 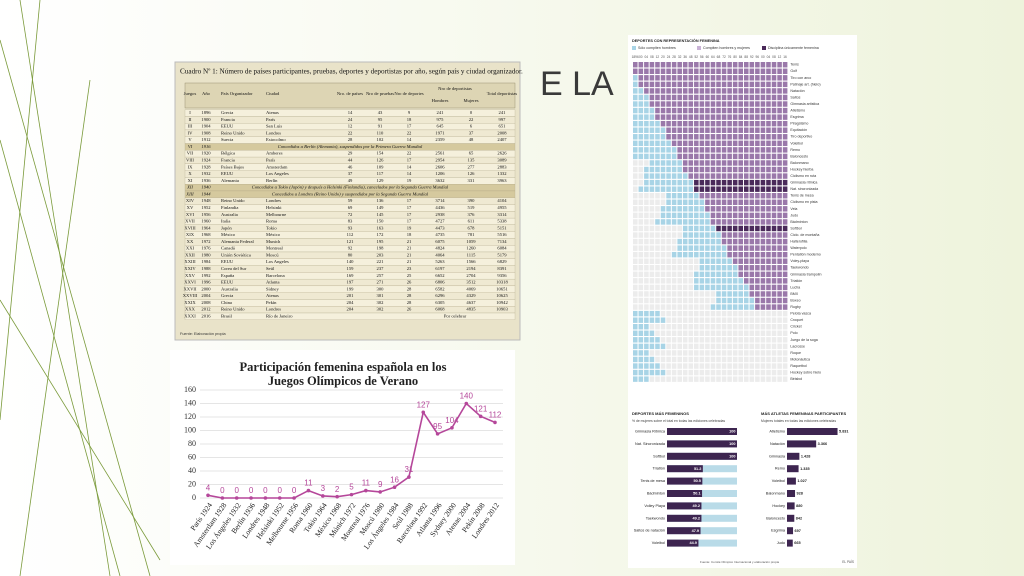 What do you see at coordinates (350, 248) in the screenshot?
I see `table-cell: 92` at bounding box center [350, 248].